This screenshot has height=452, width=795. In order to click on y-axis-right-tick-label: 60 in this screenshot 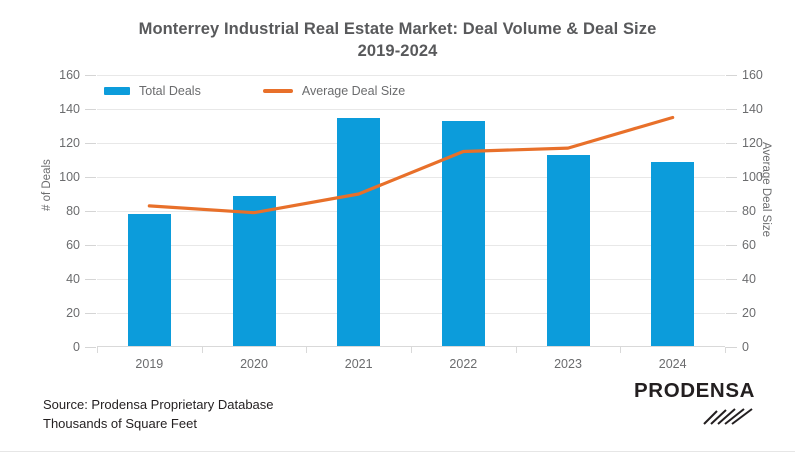, I will do `click(749, 244)`.